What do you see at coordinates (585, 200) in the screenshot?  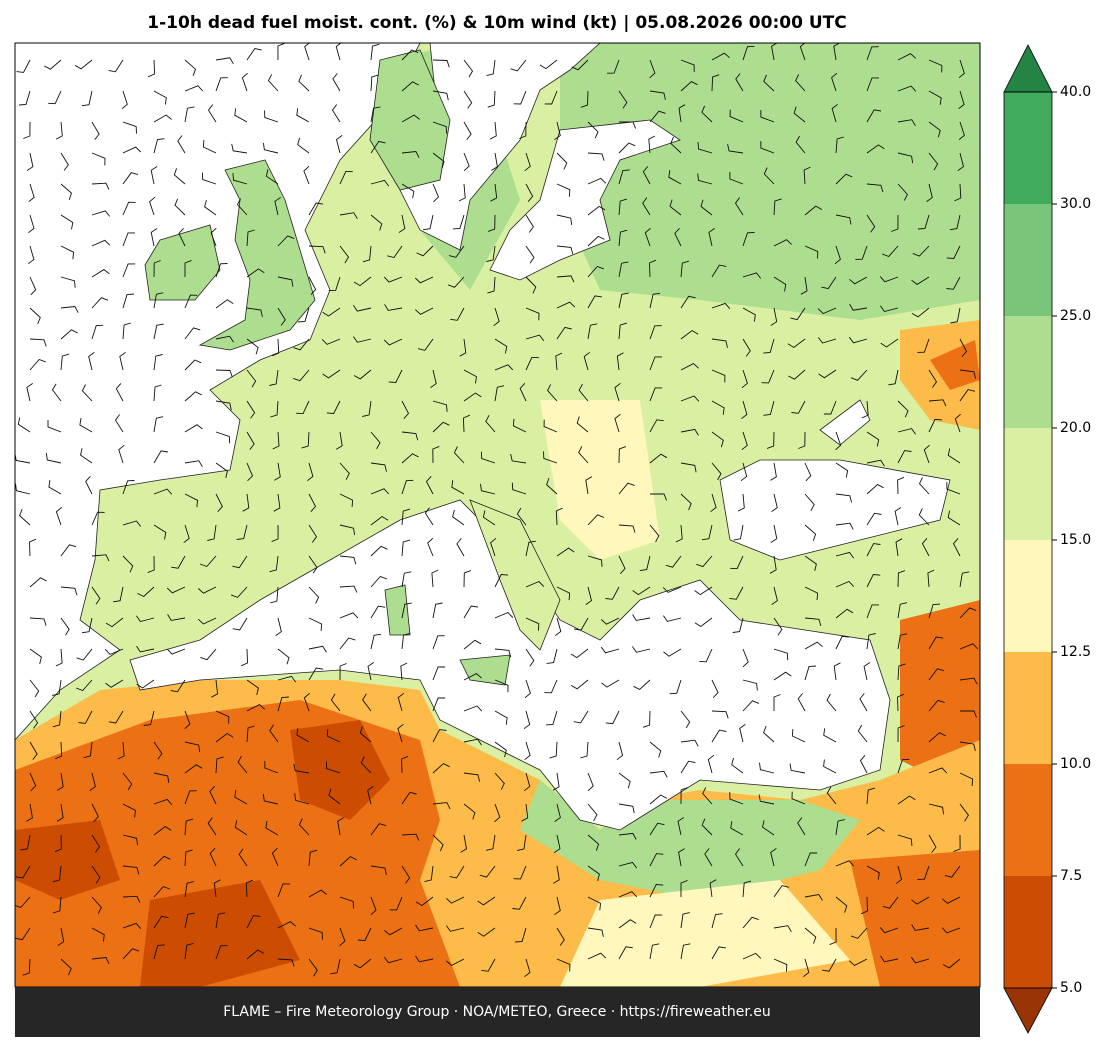 I see `sea` at bounding box center [585, 200].